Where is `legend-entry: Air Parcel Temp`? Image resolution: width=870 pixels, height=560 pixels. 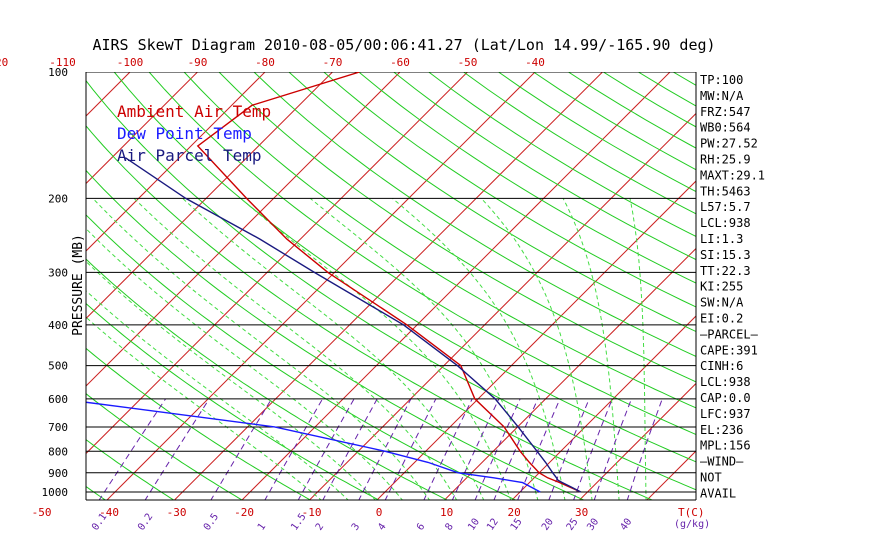
legend-entry: Air Parcel Temp is located at coordinates (189, 155).